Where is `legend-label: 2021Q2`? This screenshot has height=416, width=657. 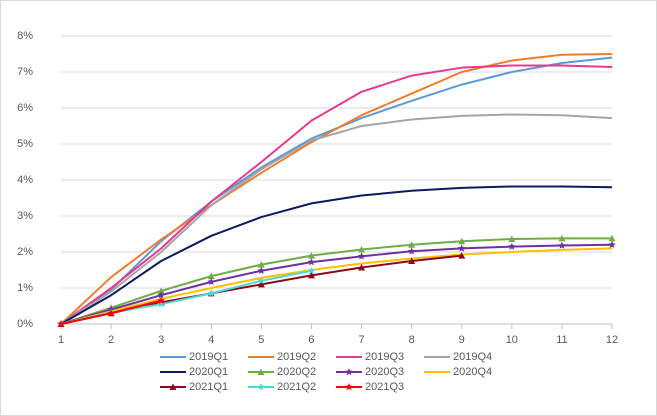
legend-label: 2021Q2 is located at coordinates (296, 387).